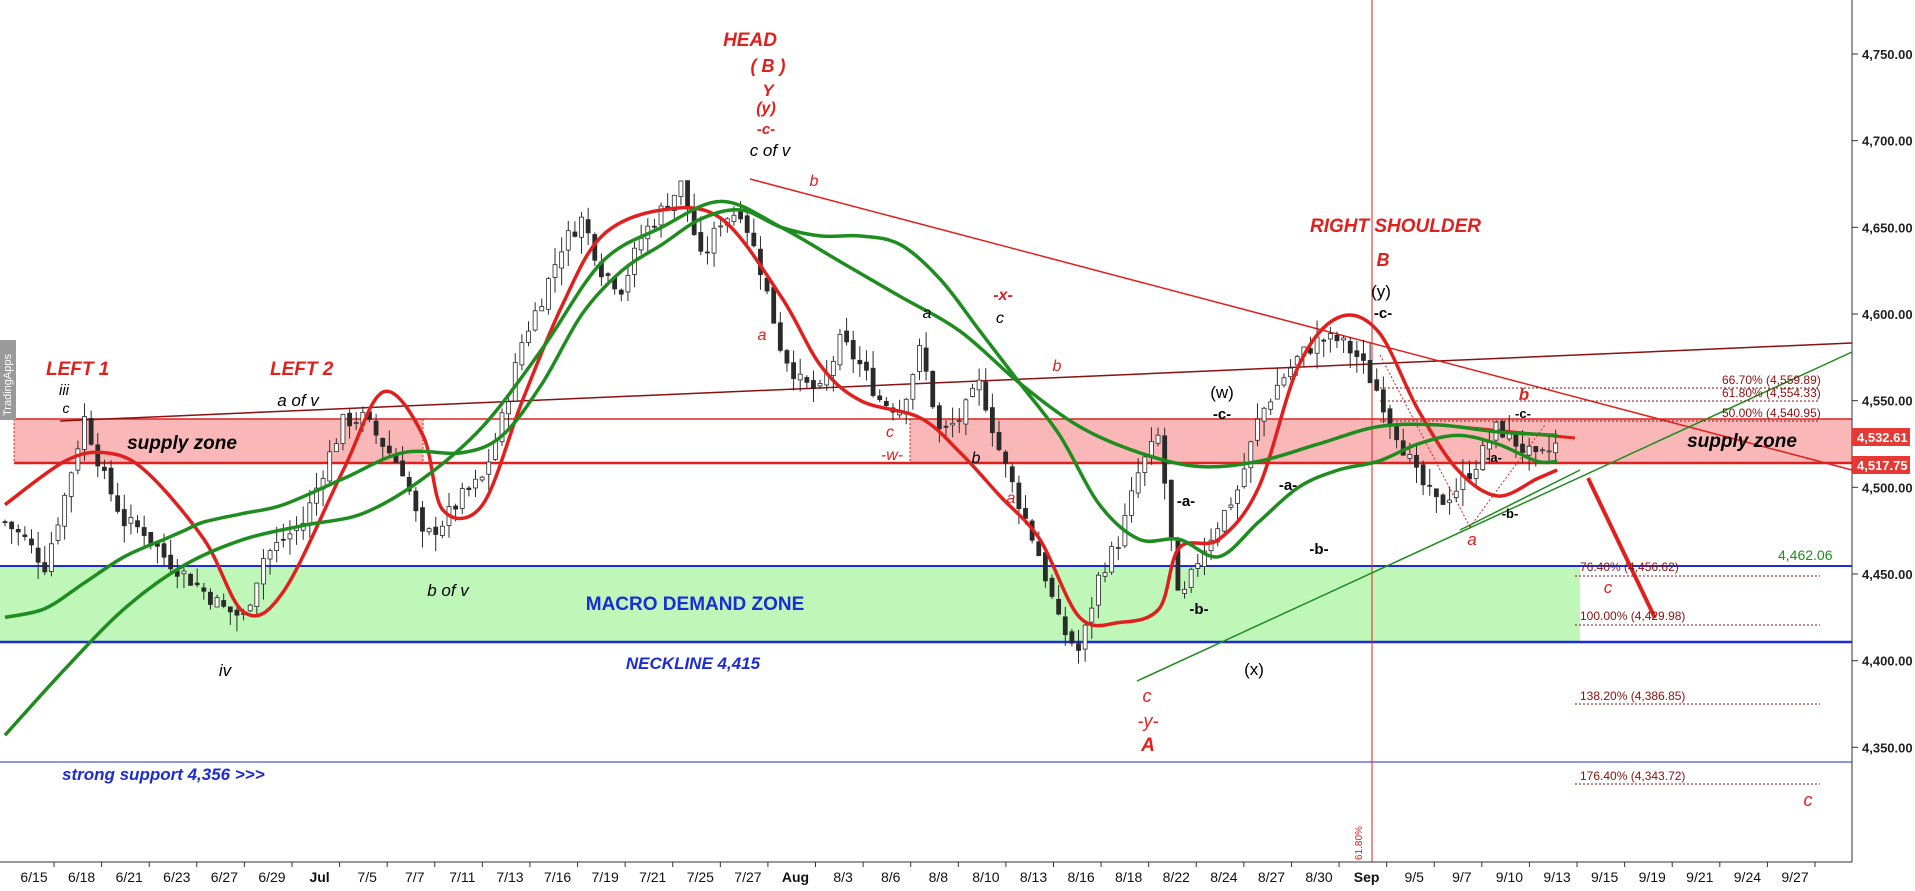 This screenshot has height=891, width=1915. Describe the element at coordinates (1222, 414) in the screenshot. I see `ann-w-c-black: -c-` at that location.